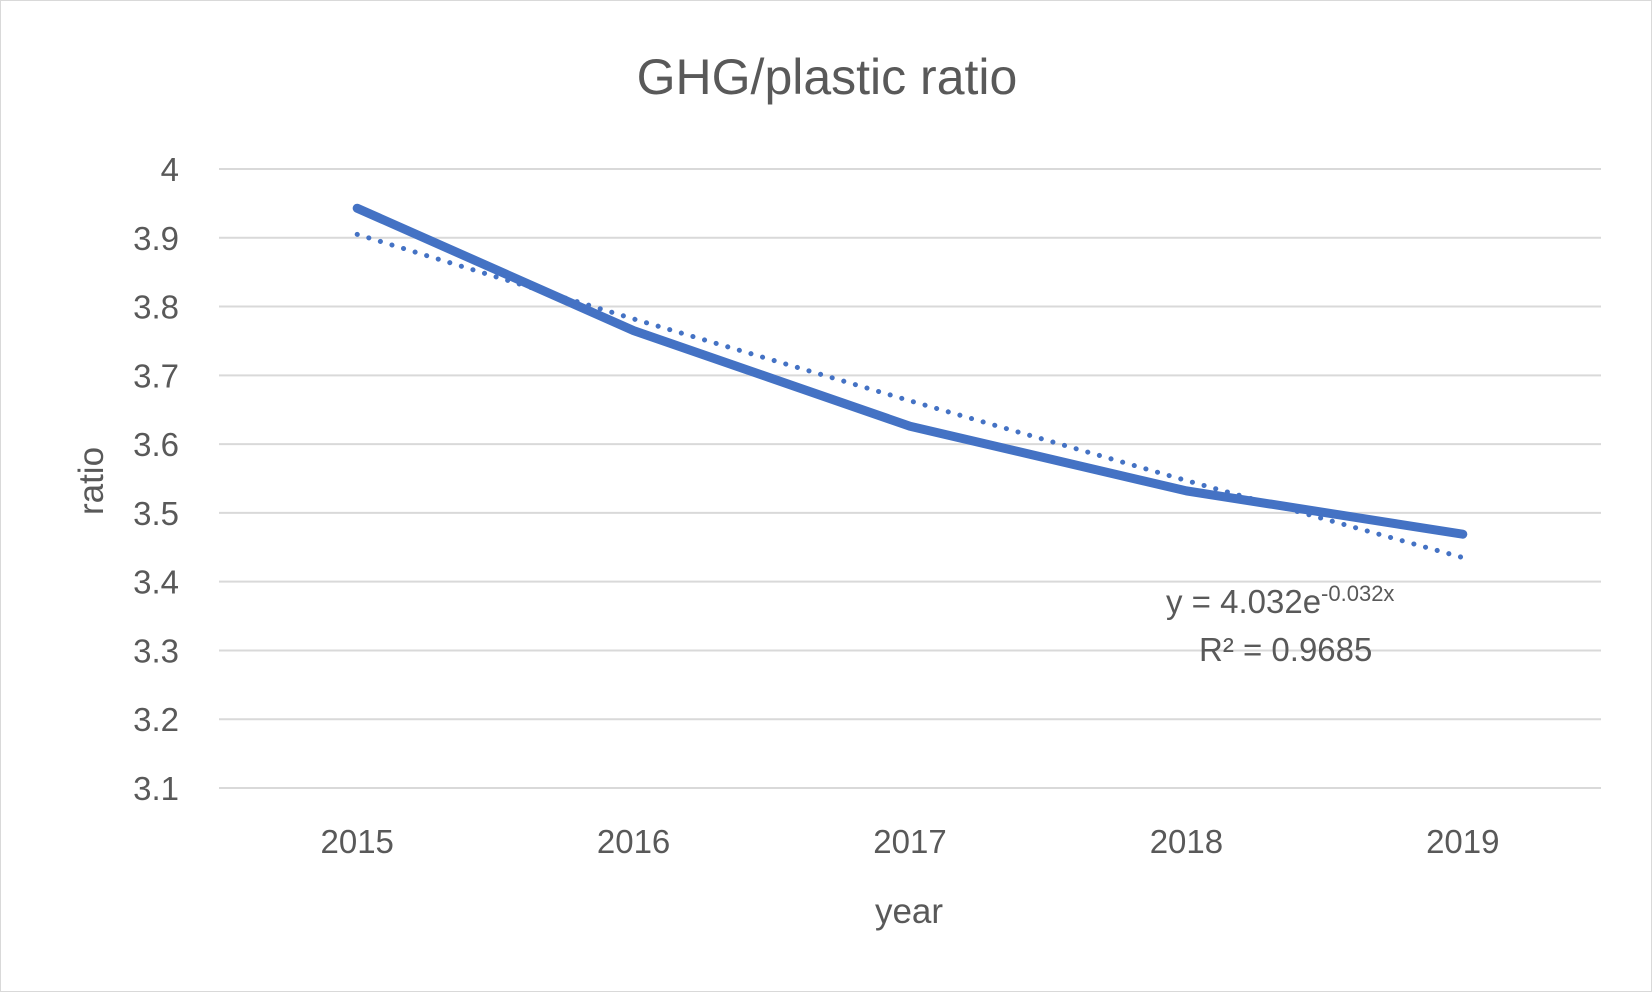 The width and height of the screenshot is (1652, 993). I want to click on y-tick-label: 3.1, so click(156, 788).